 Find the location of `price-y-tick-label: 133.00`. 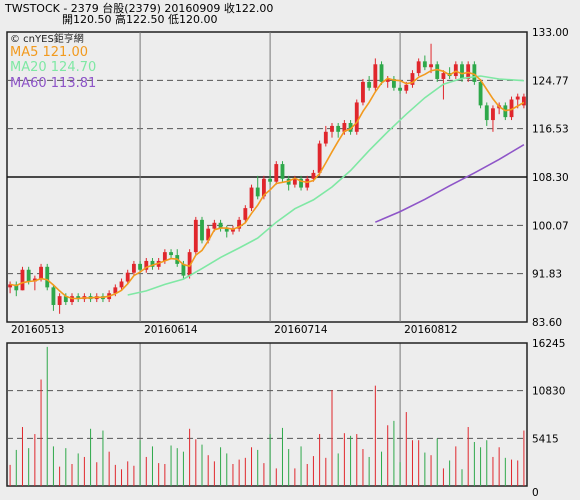

price-y-tick-label: 133.00 is located at coordinates (550, 33).